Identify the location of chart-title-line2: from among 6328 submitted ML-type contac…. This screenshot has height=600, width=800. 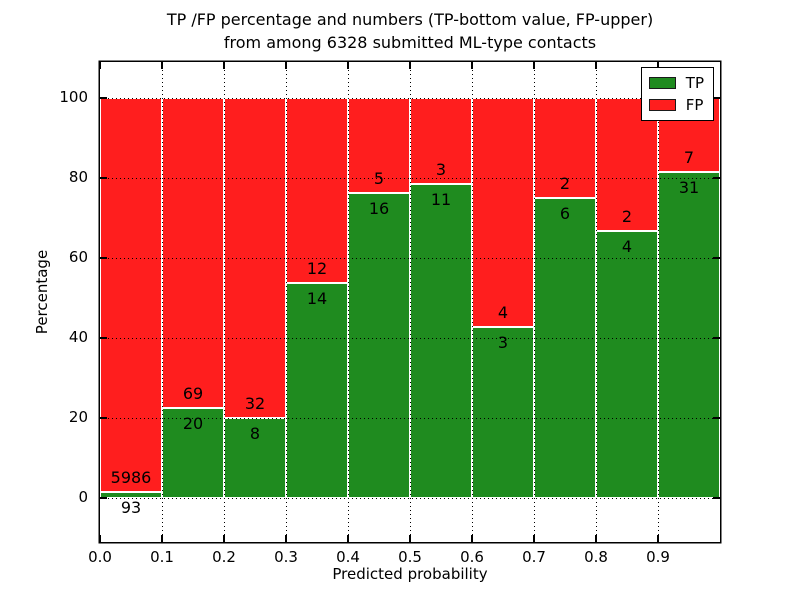
(410, 42).